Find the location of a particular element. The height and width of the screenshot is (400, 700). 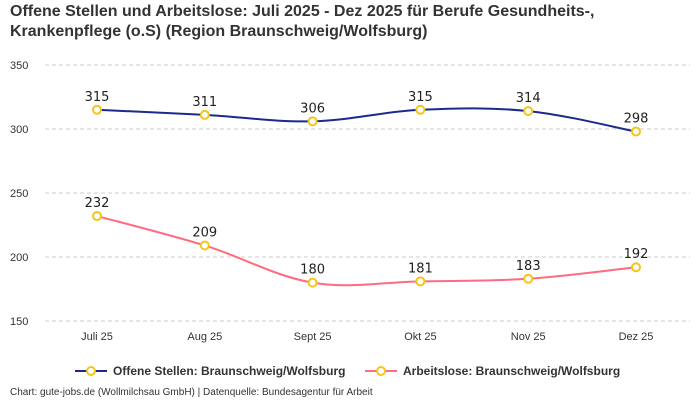

x-tick-label: Dez 25 is located at coordinates (636, 337).